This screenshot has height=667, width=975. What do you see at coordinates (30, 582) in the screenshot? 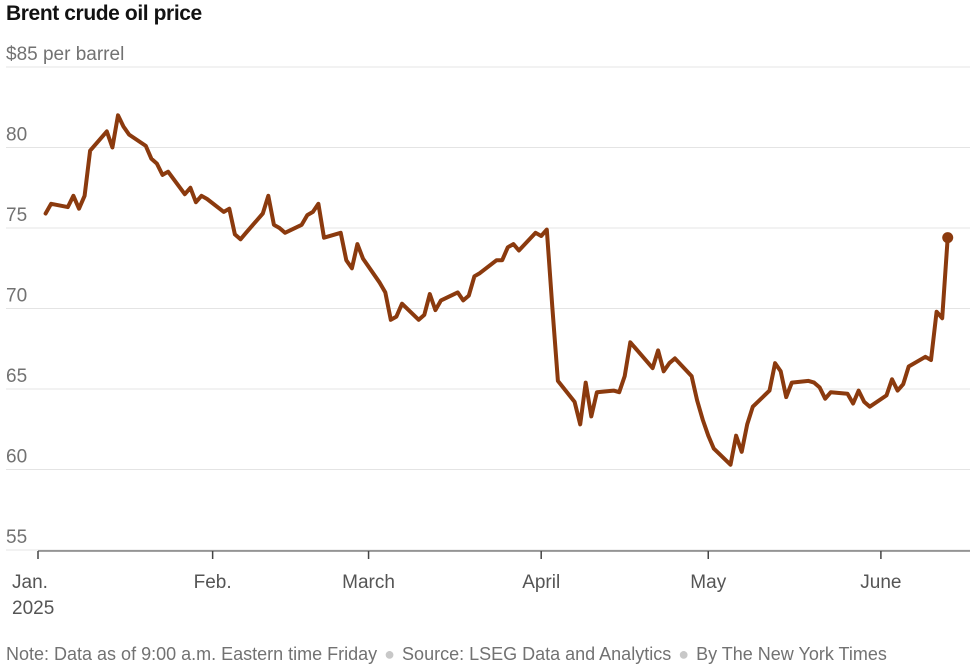
I see `x-tick-label: Jan.` at bounding box center [30, 582].